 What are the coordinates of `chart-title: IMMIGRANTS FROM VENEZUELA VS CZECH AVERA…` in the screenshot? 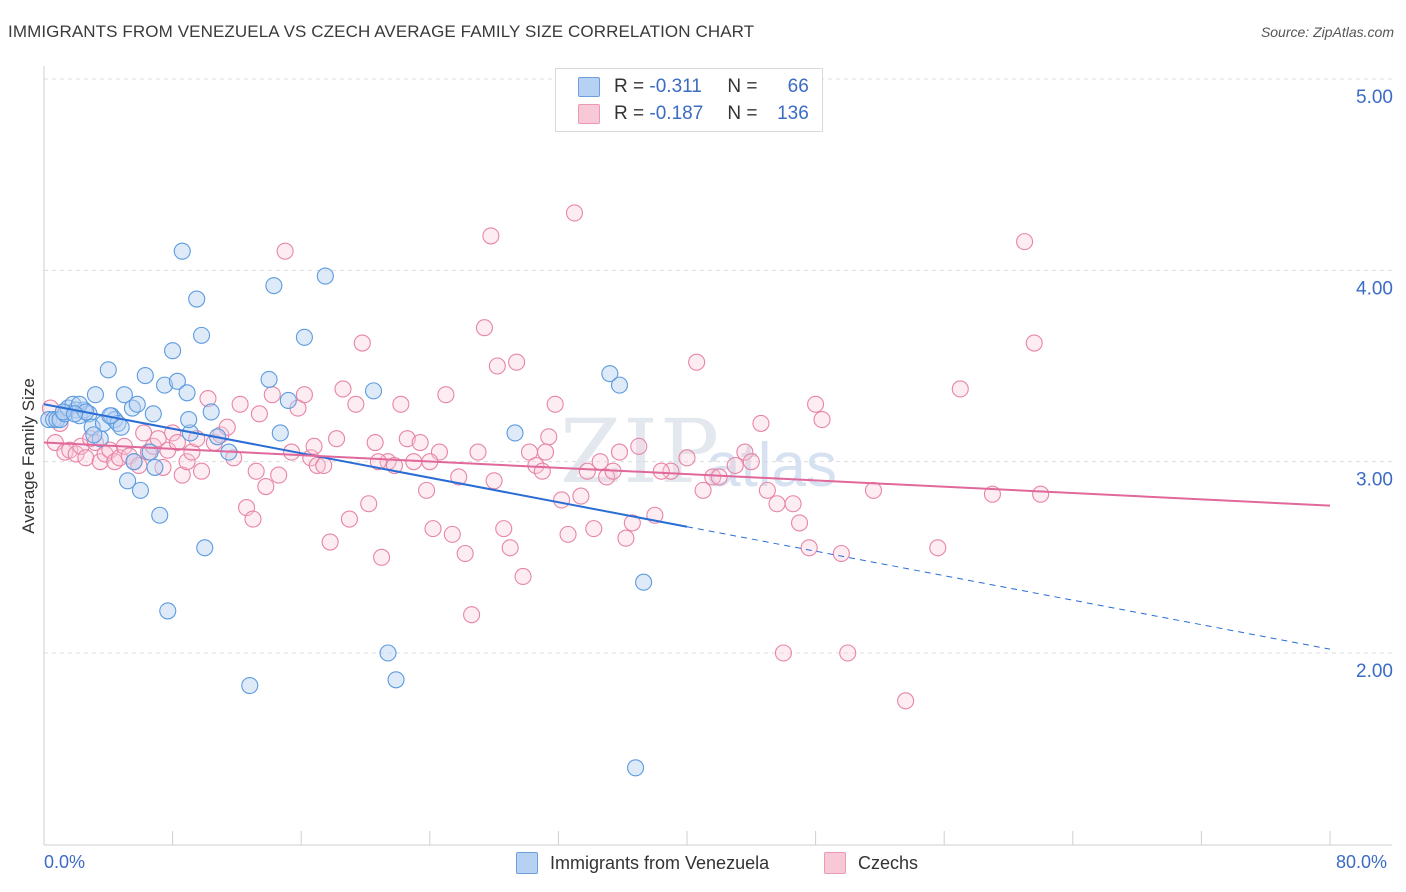 It's located at (381, 31).